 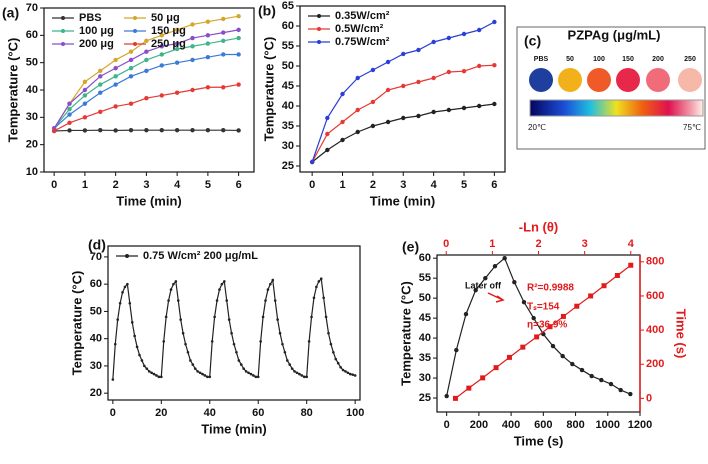 What do you see at coordinates (681, 334) in the screenshot?
I see `y2-axis-label: Time (s)` at bounding box center [681, 334].